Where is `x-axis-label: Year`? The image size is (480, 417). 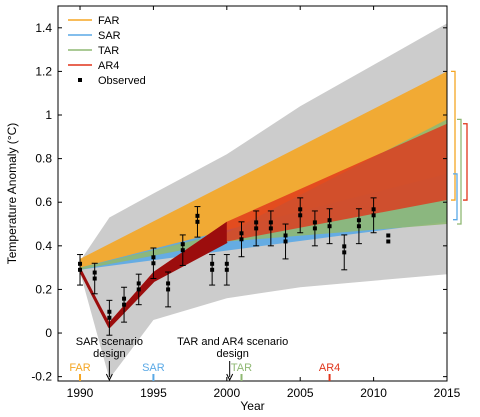
x-axis-label: Year is located at coordinates (252, 406).